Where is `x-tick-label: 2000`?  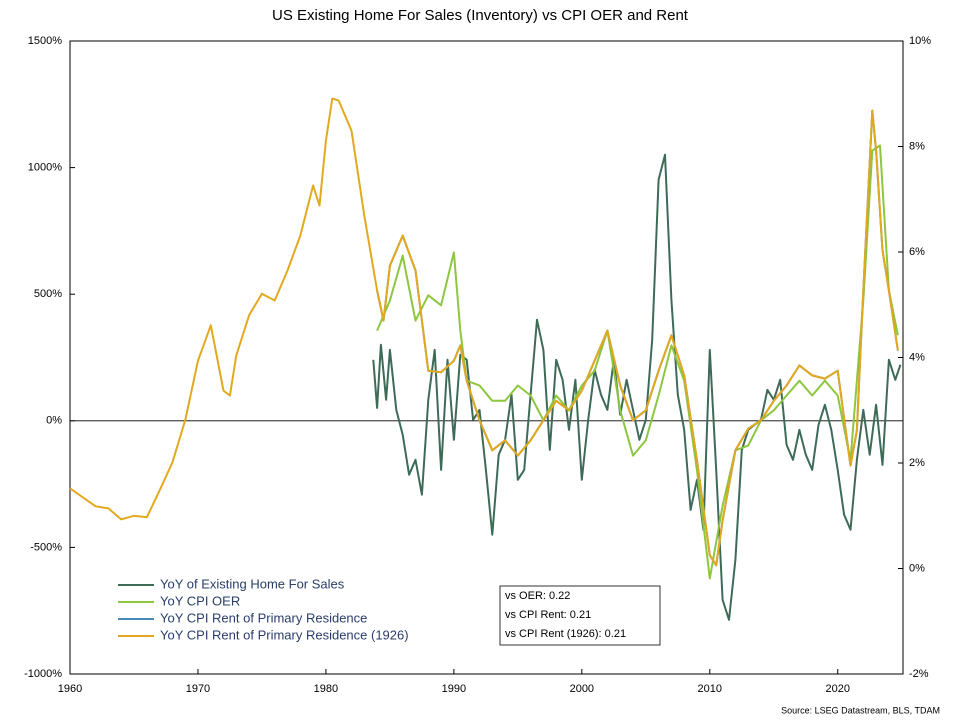
x-tick-label: 2000 is located at coordinates (582, 689).